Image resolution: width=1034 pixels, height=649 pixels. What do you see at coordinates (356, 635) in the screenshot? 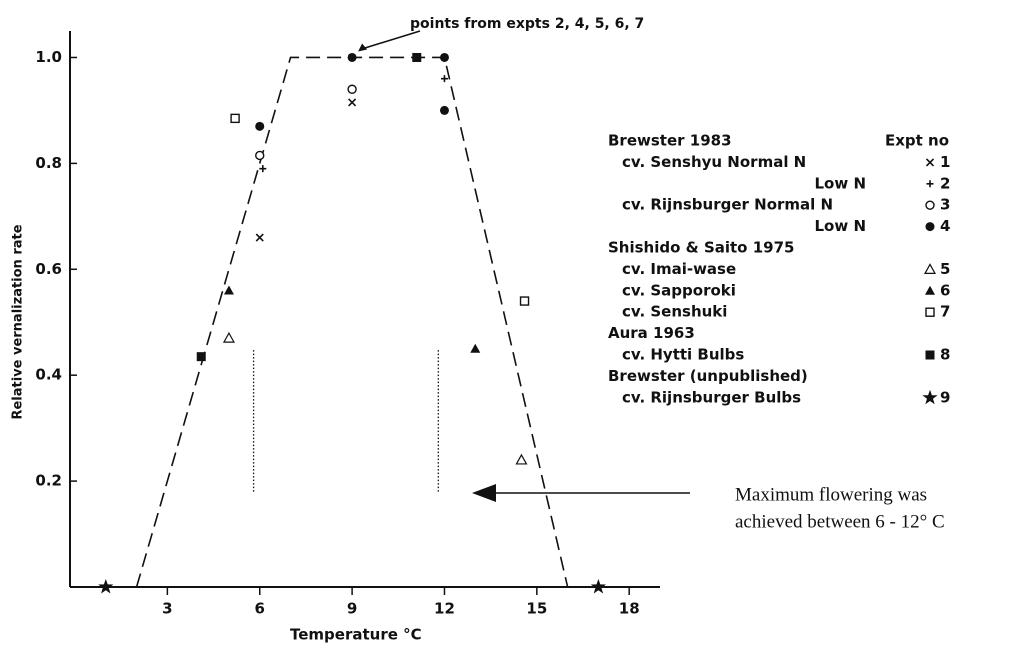
I see `x-axis-label: Temperature °C` at bounding box center [356, 635].